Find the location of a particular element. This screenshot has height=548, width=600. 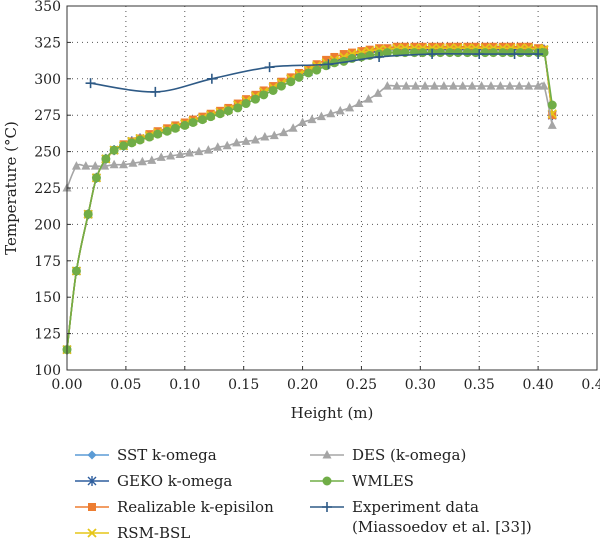

y-tick-label: 250 is located at coordinates (47, 153).